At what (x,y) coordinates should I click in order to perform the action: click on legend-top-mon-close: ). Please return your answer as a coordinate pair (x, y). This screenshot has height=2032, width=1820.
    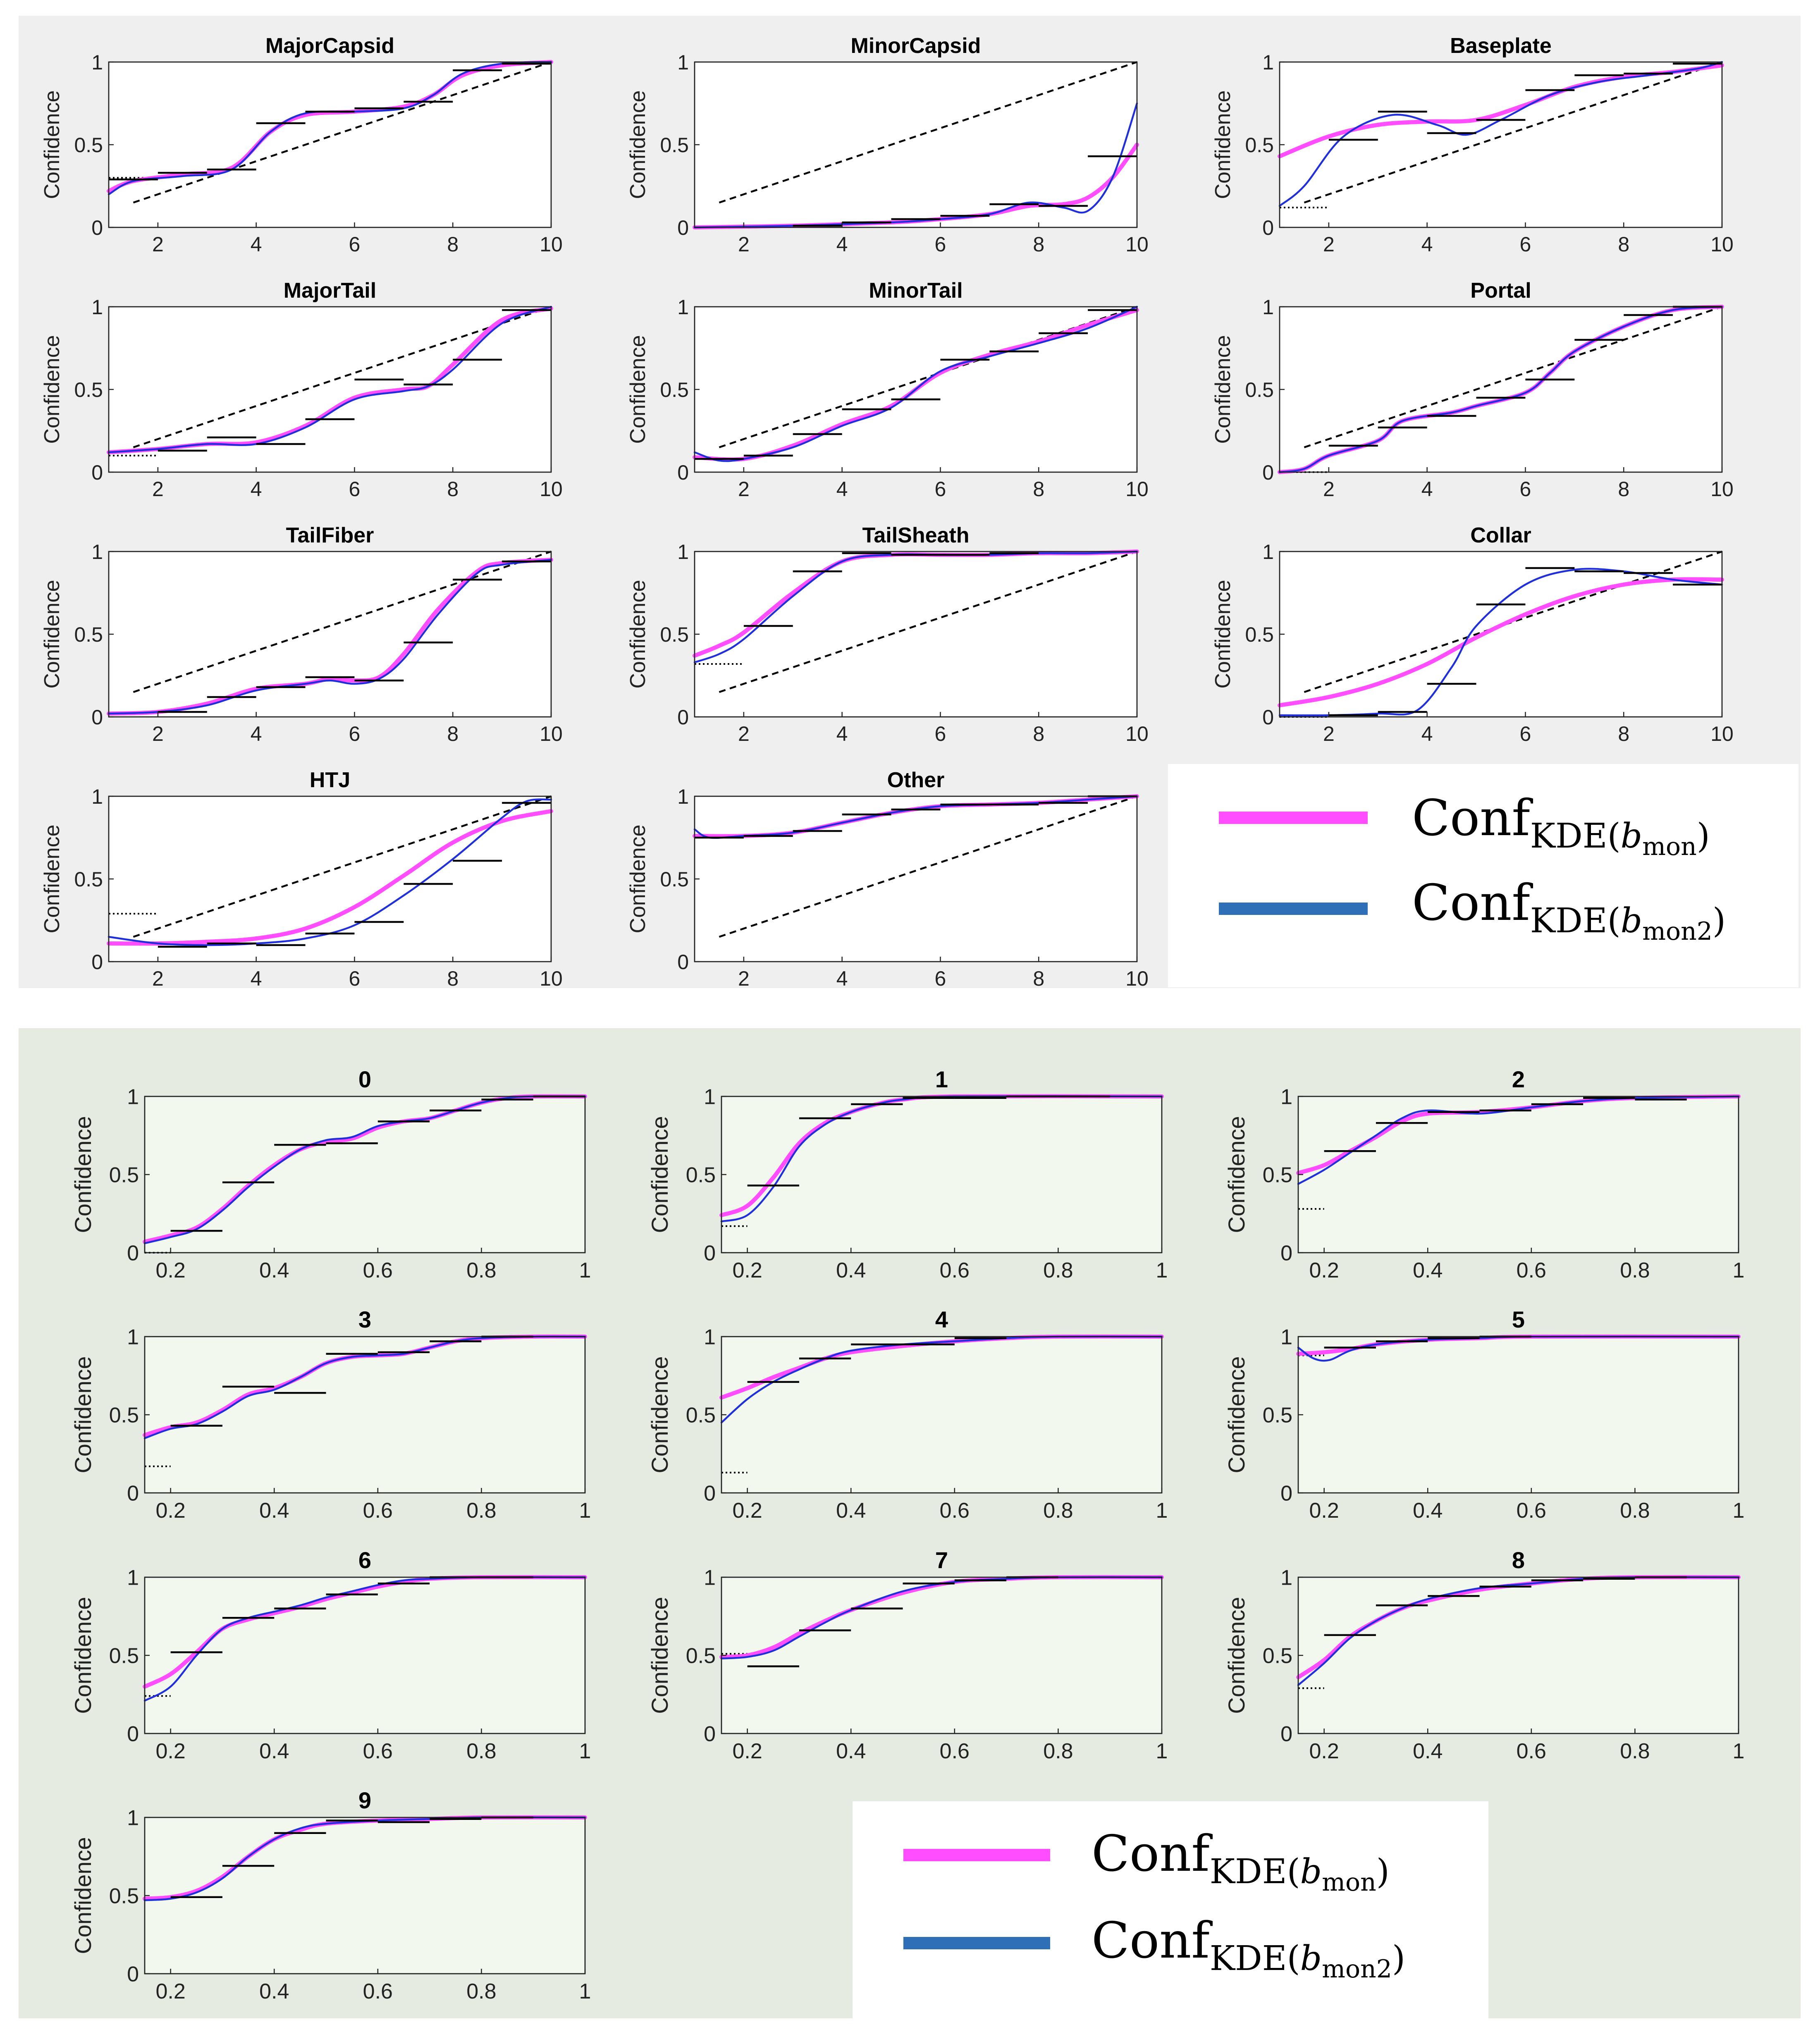
    Looking at the image, I should click on (1703, 836).